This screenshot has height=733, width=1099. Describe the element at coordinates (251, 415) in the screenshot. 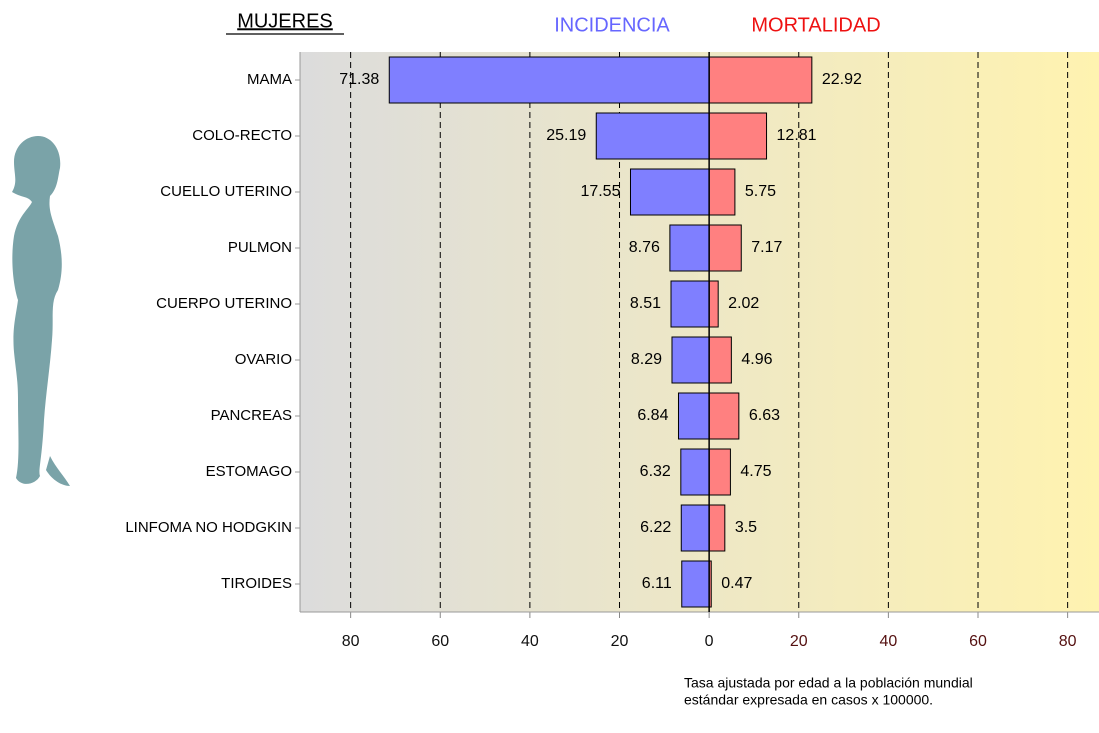

I see `y-tick-label: PANCREAS` at that location.